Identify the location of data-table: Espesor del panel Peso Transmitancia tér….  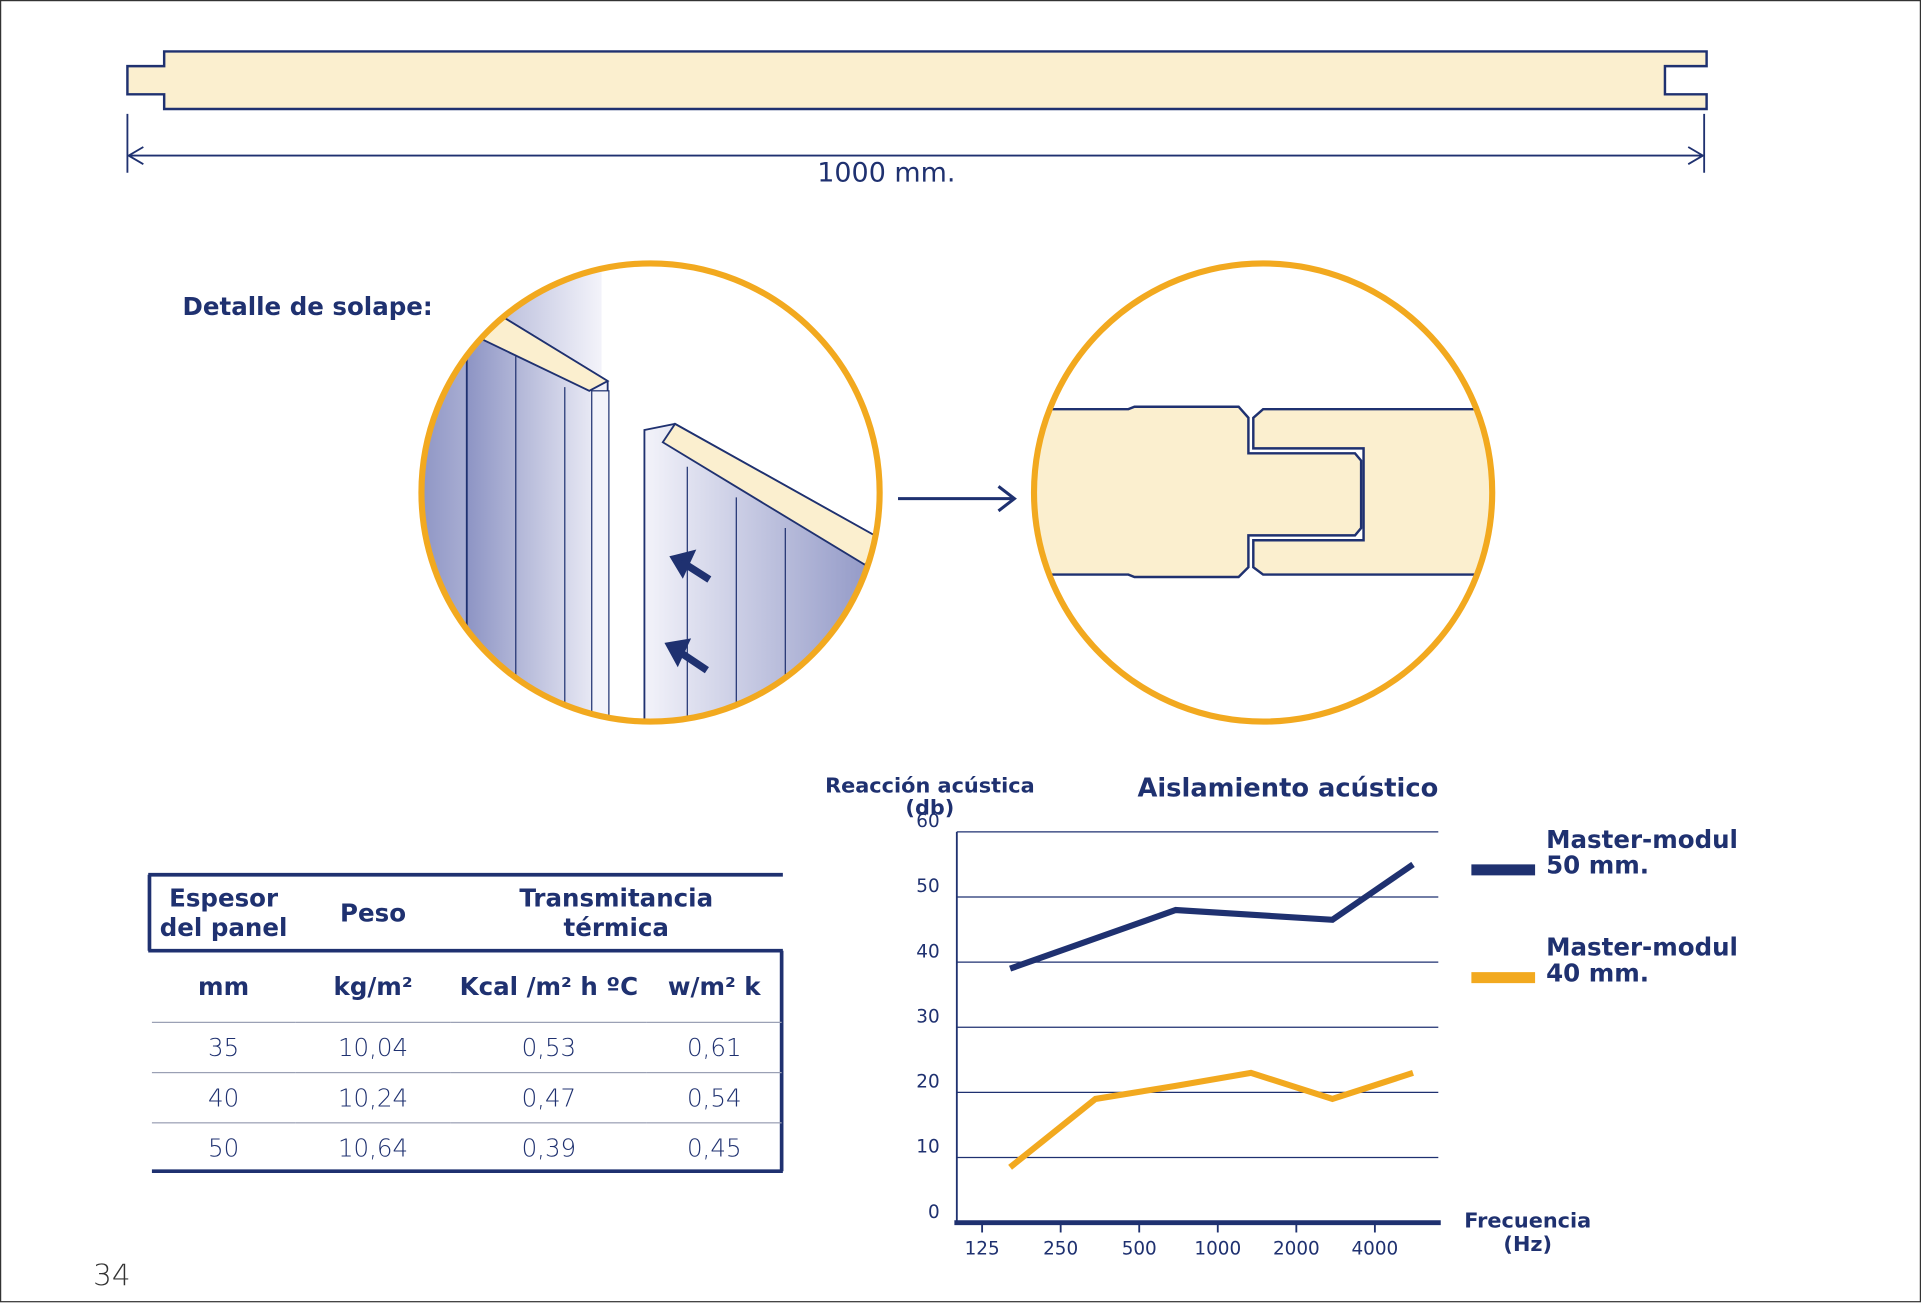
(466, 1023).